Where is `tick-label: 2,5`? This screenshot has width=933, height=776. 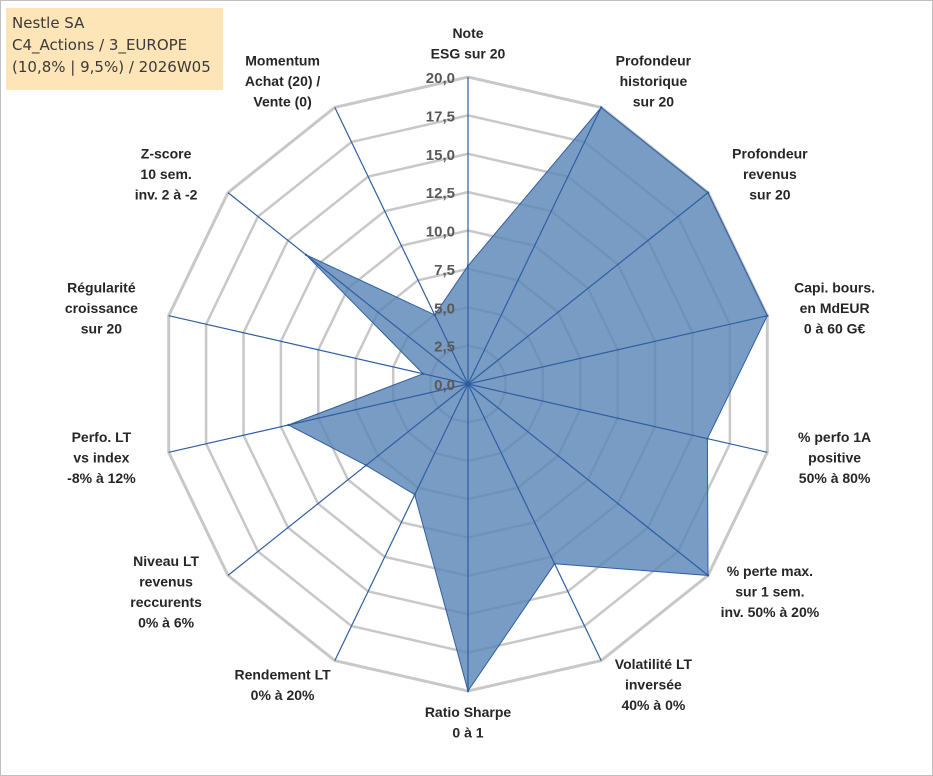 tick-label: 2,5 is located at coordinates (444, 347).